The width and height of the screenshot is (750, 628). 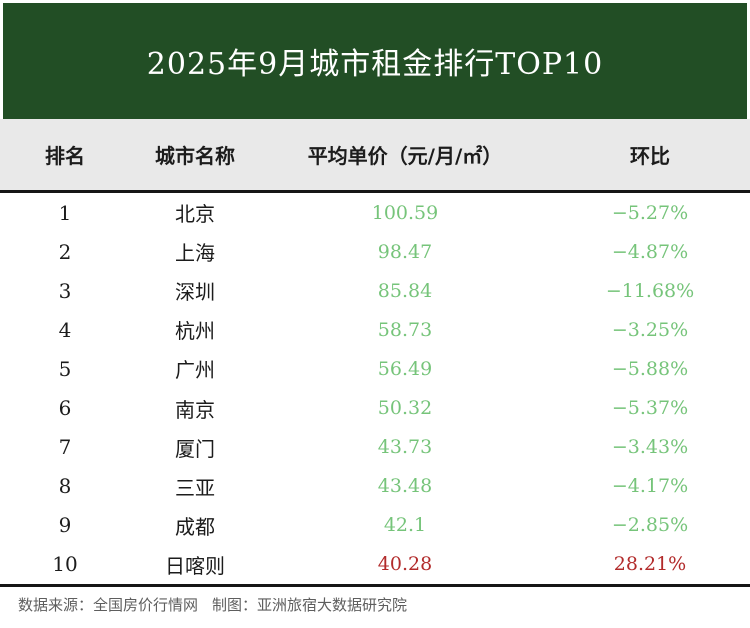 I want to click on table-row: 5 广州 56.49 −5.88%, so click(x=375, y=368).